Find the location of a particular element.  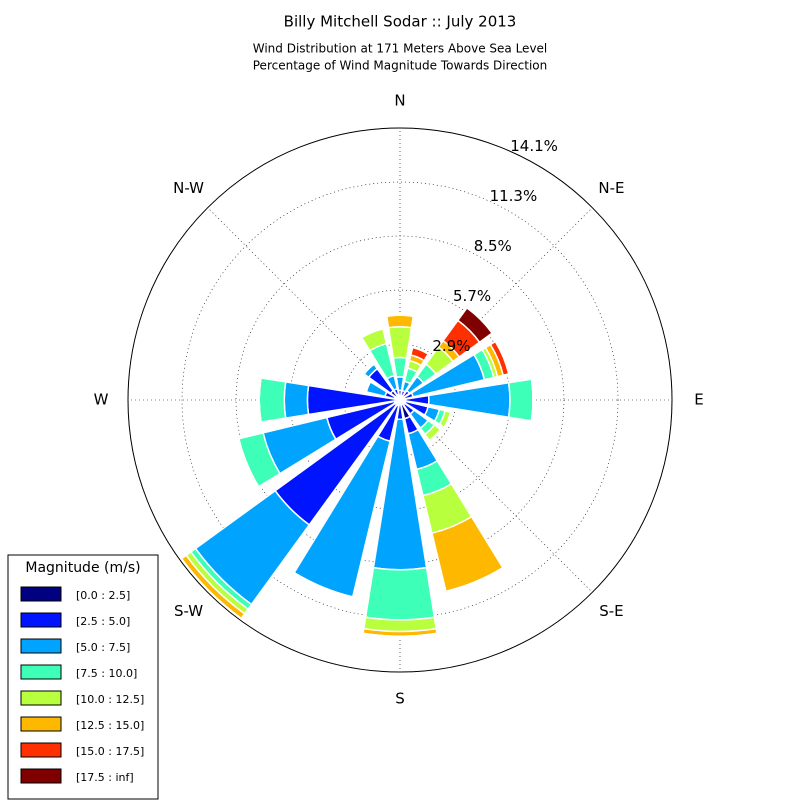

legend-label: [10.0 : 12.5] is located at coordinates (110, 699).